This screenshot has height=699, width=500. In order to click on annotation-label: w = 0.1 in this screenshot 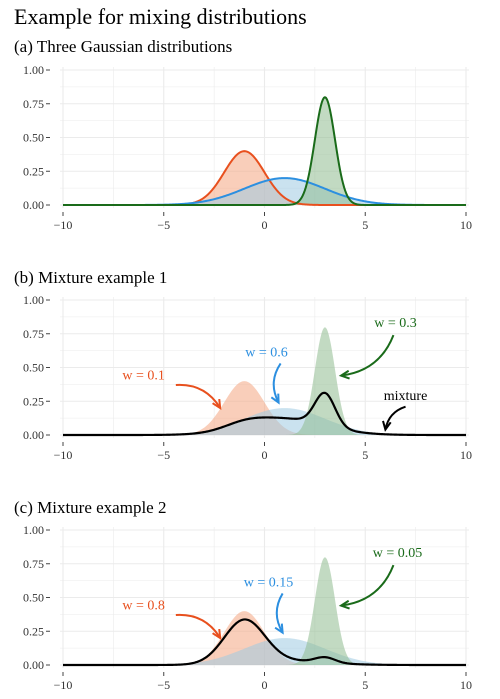, I will do `click(143, 376)`.